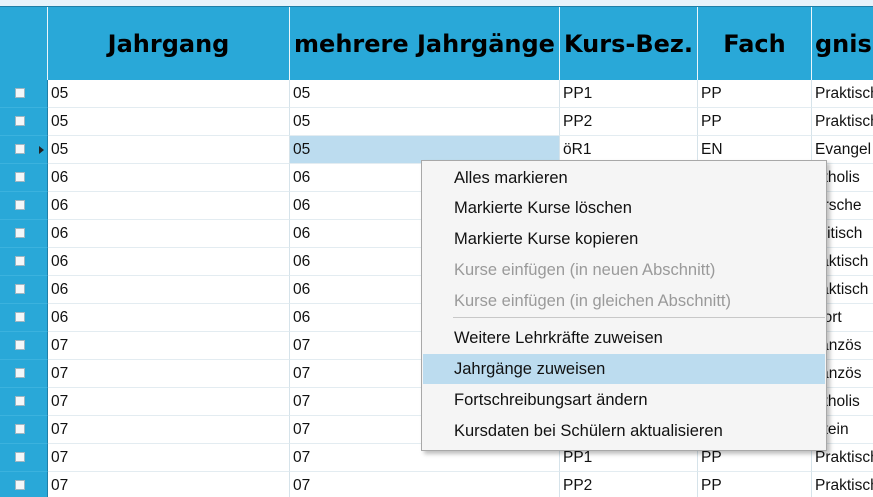 This screenshot has height=497, width=873. What do you see at coordinates (41, 150) in the screenshot?
I see `current-row-arrow-icon` at bounding box center [41, 150].